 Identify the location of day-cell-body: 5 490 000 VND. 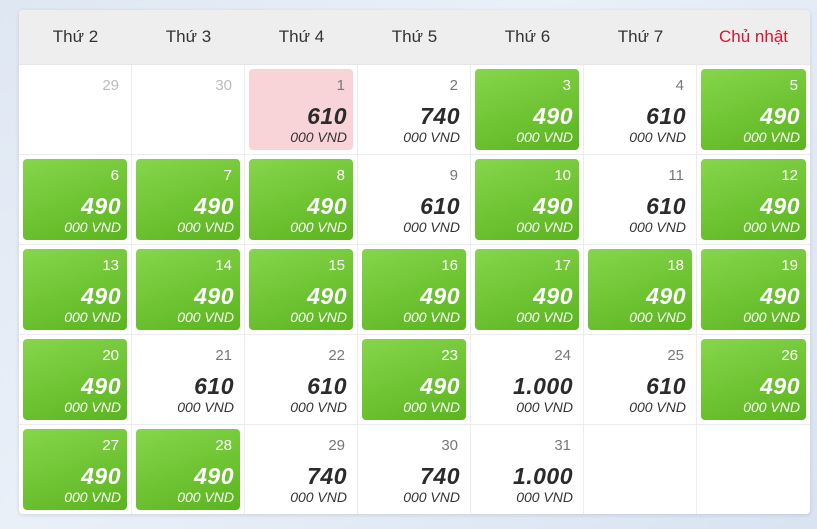
(753, 109).